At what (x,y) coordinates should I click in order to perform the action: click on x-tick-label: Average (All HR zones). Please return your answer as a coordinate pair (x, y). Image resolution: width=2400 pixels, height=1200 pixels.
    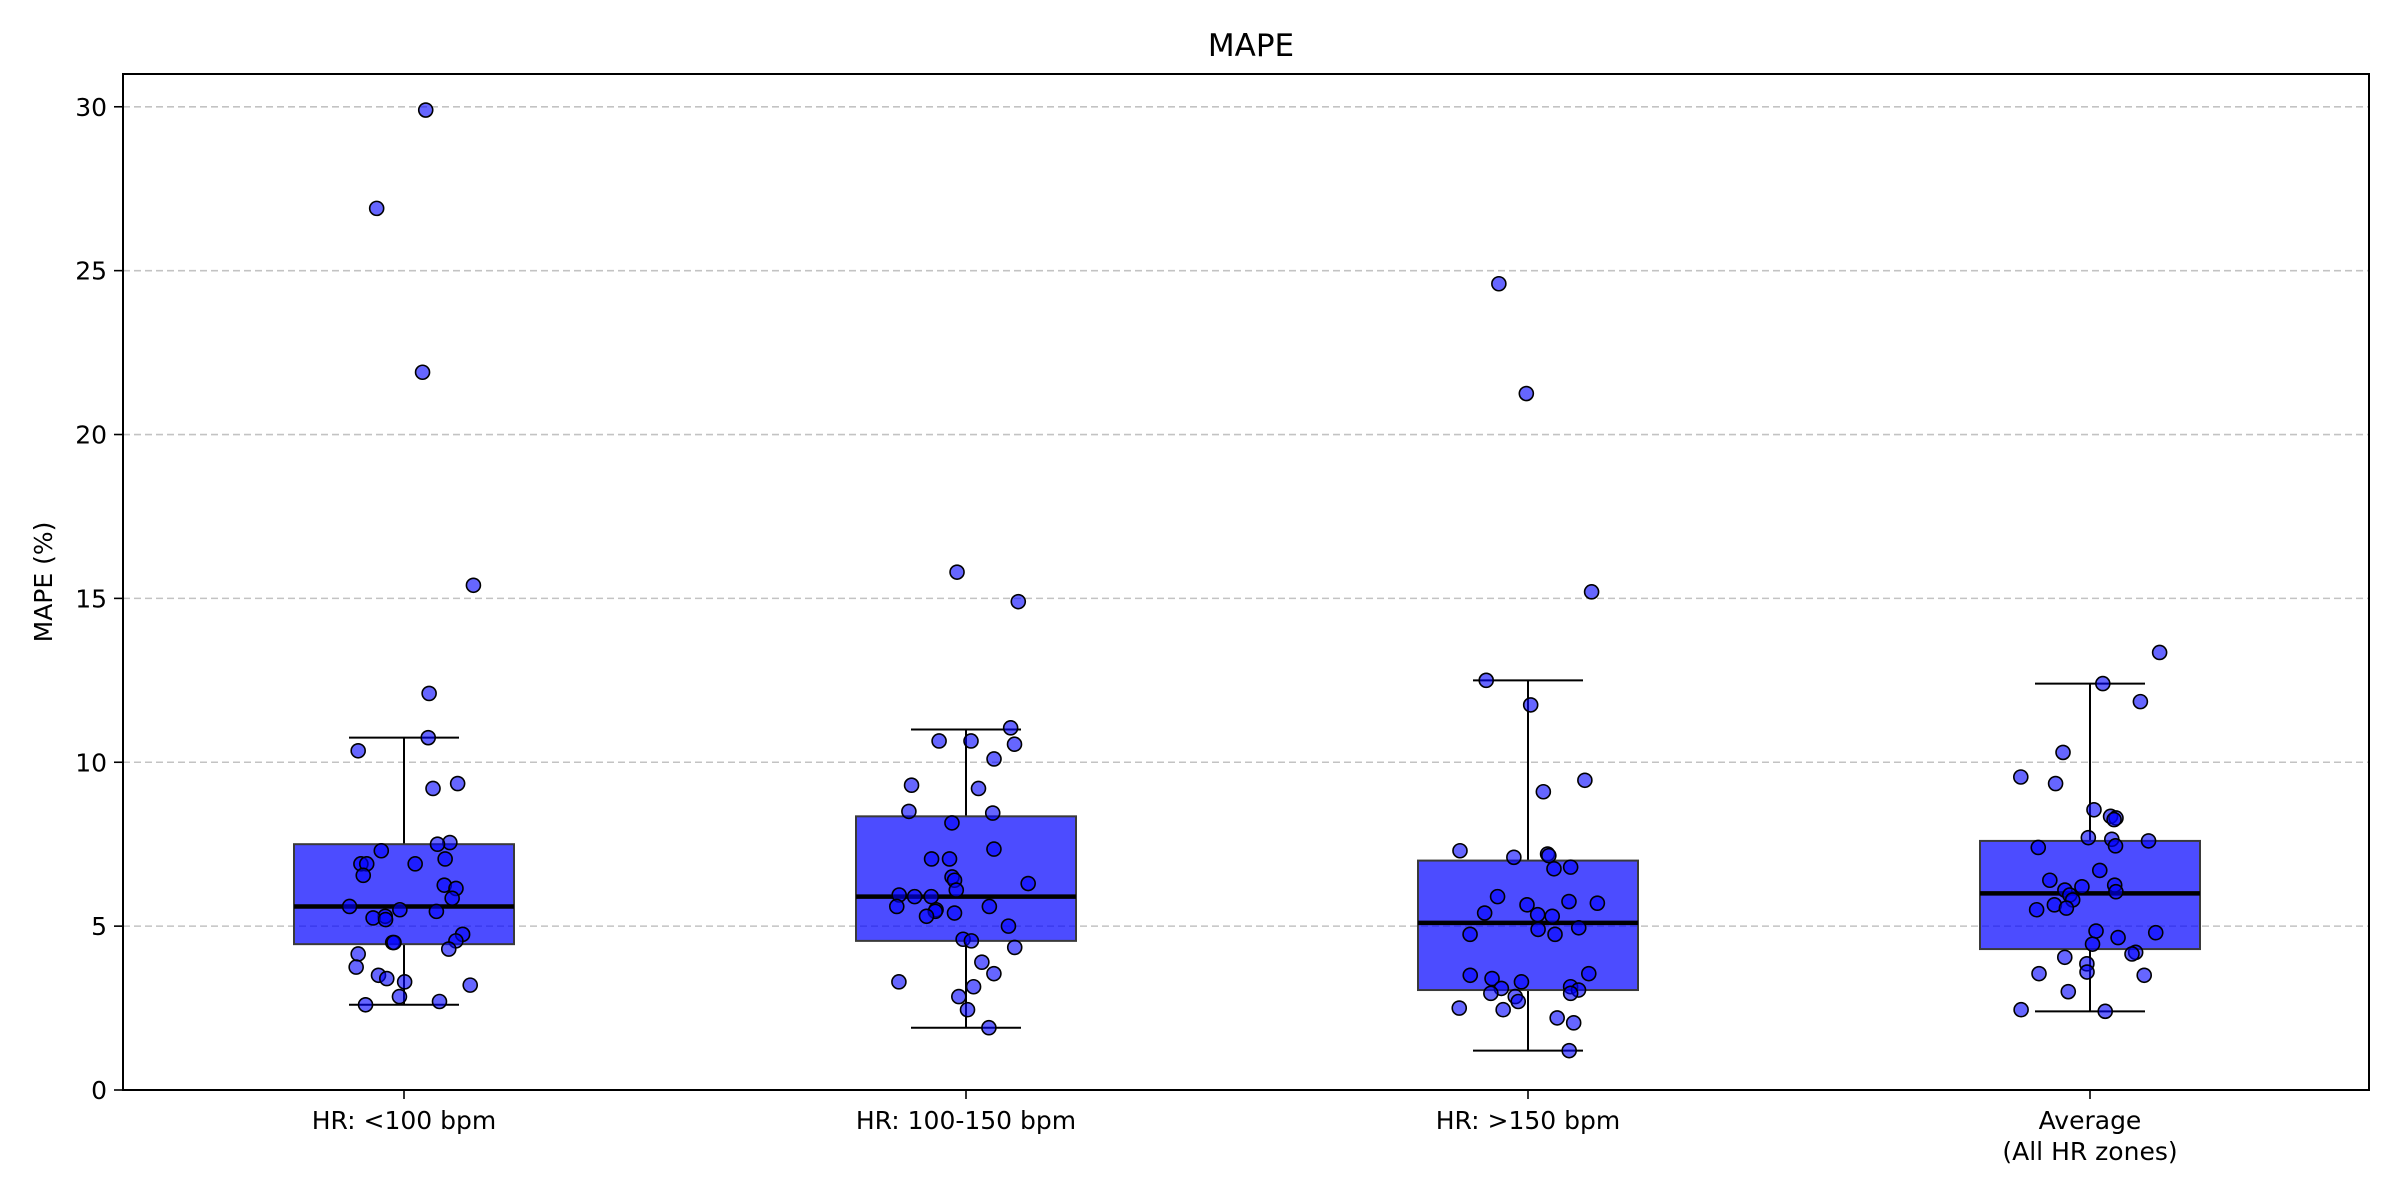
    Looking at the image, I should click on (2089, 1136).